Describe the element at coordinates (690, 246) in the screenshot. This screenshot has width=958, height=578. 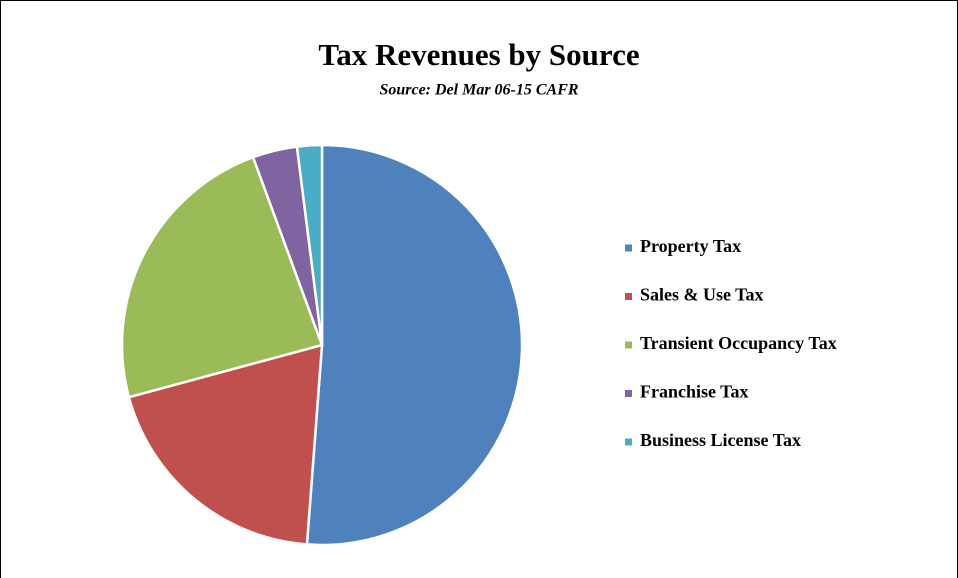
I see `legend-label: Property Tax` at that location.